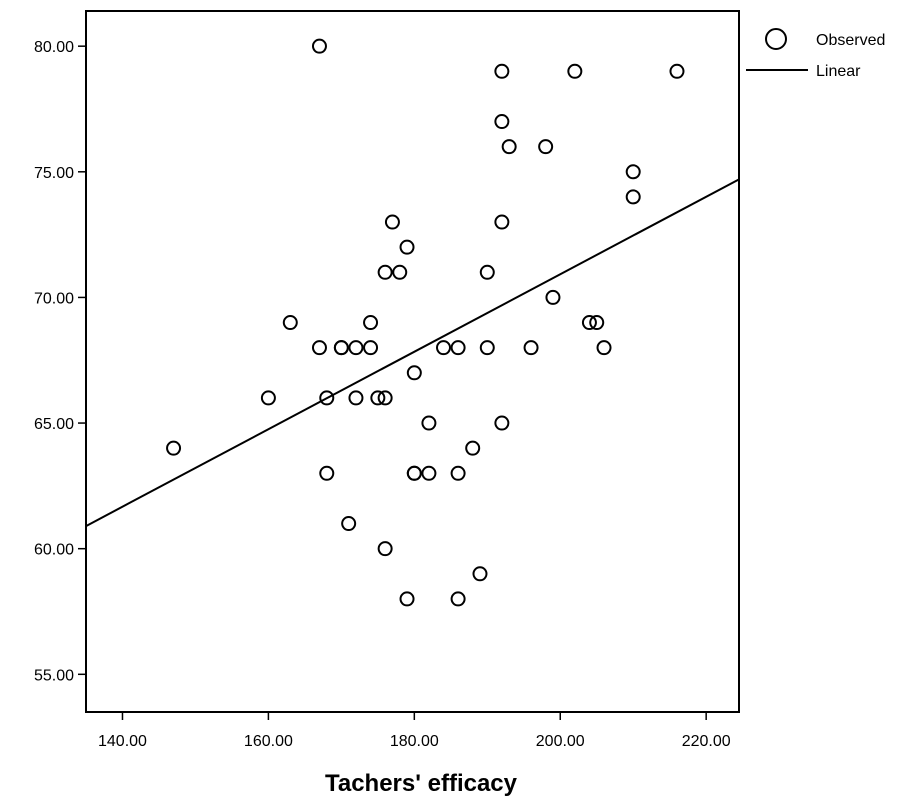 This screenshot has height=797, width=910. What do you see at coordinates (414, 741) in the screenshot?
I see `x-tick-label: 180.00` at bounding box center [414, 741].